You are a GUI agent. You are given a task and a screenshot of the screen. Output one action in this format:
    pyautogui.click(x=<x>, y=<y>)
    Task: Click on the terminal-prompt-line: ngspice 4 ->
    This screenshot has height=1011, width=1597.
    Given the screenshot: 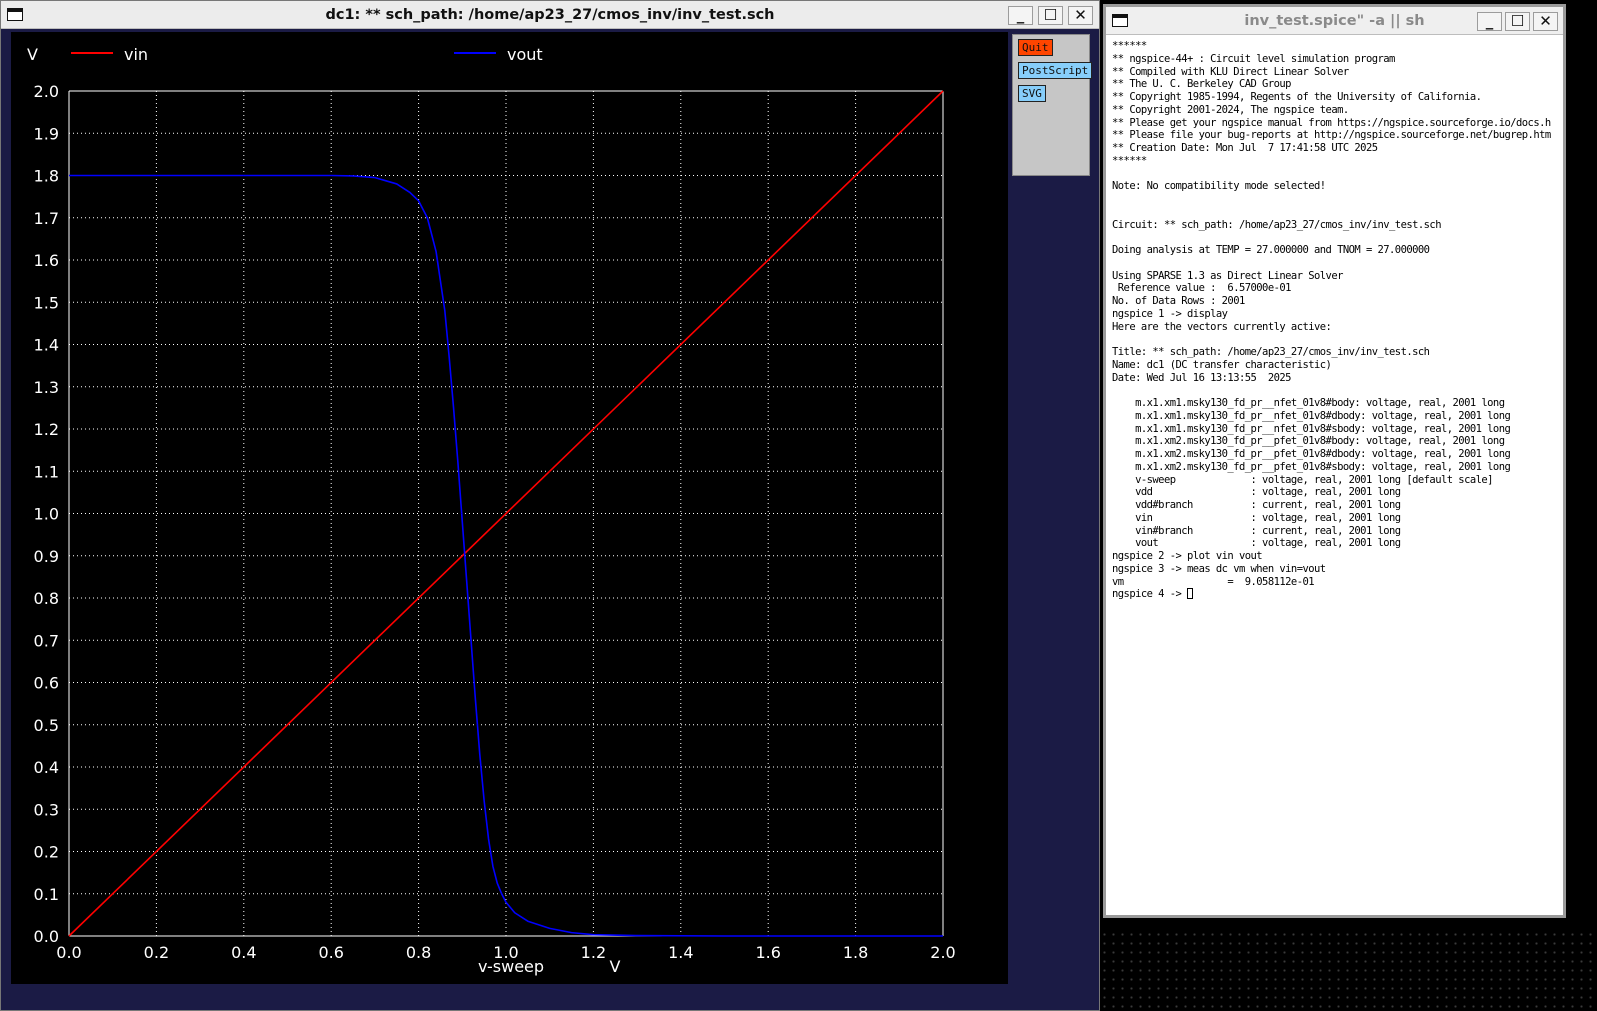 What is the action you would take?
    pyautogui.click(x=1336, y=594)
    